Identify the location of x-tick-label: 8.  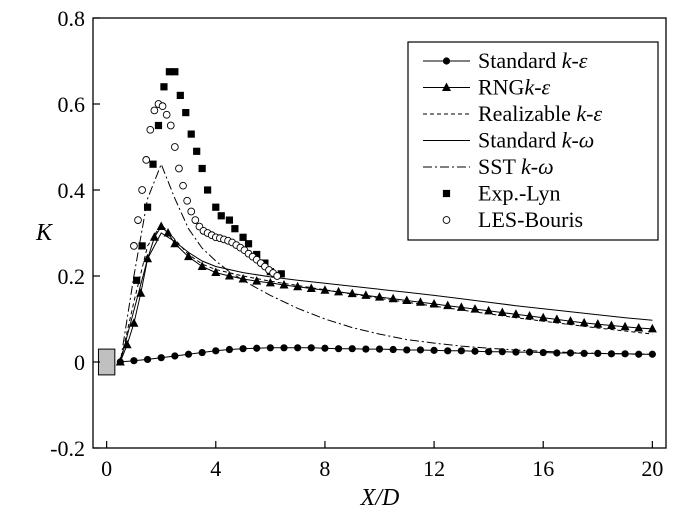
(324, 468).